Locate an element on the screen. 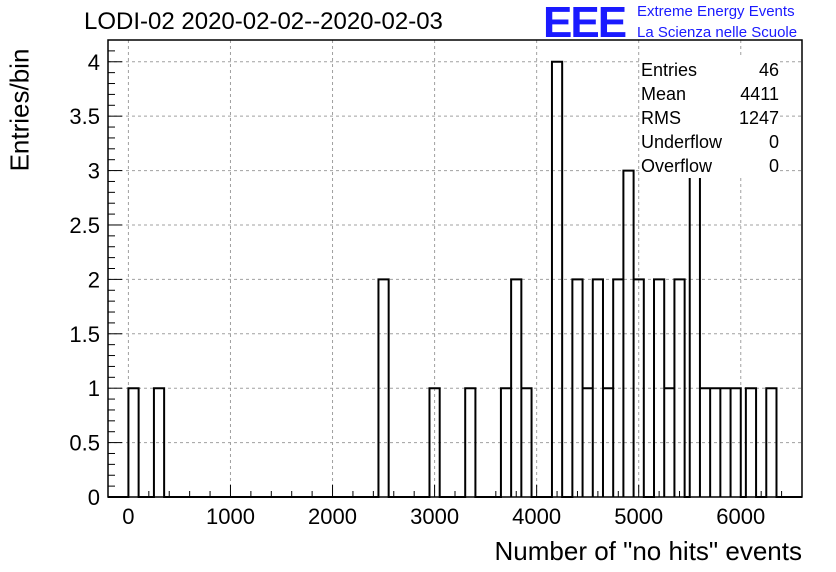  stat-row-overflow: Overflow 0 is located at coordinates (710, 166).